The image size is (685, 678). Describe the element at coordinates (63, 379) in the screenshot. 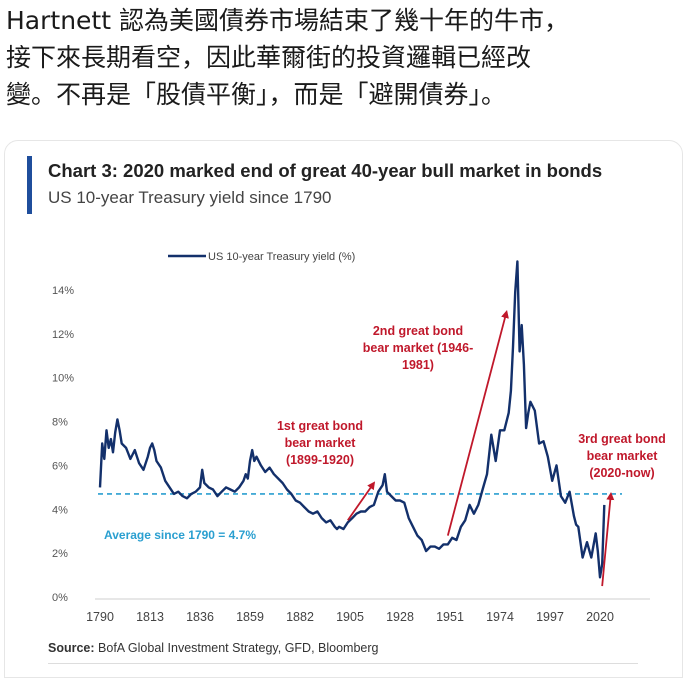

I see `y-tick-label: 10%` at that location.